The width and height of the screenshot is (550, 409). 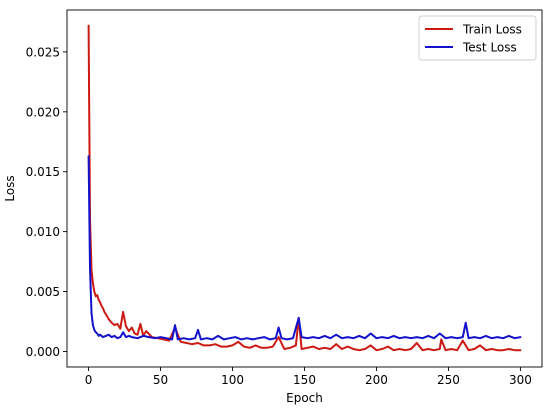 What do you see at coordinates (520, 380) in the screenshot?
I see `x-tick-label: 300` at bounding box center [520, 380].